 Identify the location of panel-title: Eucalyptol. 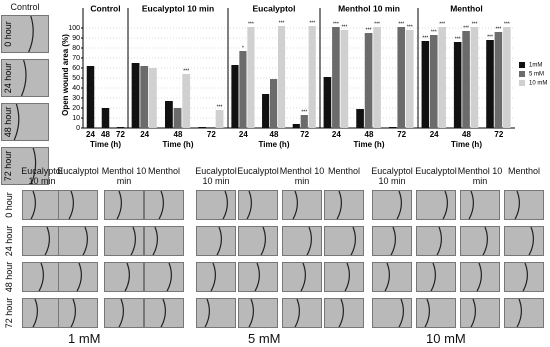
(274, 8).